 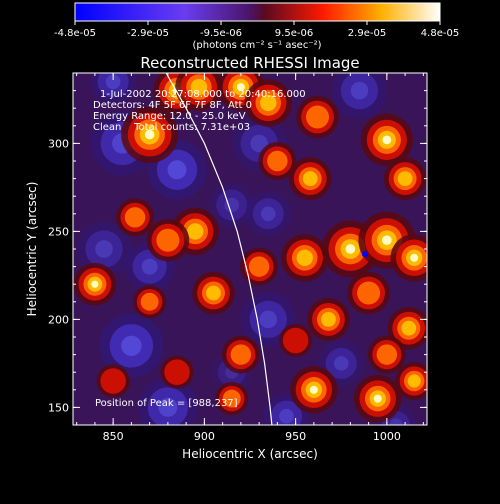 What do you see at coordinates (440, 33) in the screenshot?
I see `colorbar-tick-label: 4.8e-05` at bounding box center [440, 33].